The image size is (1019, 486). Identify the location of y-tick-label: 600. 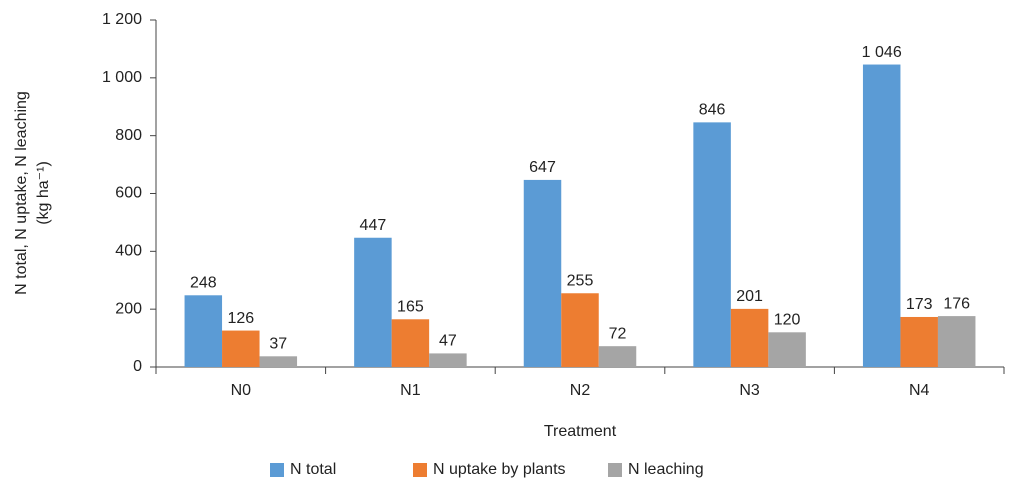
(128, 193).